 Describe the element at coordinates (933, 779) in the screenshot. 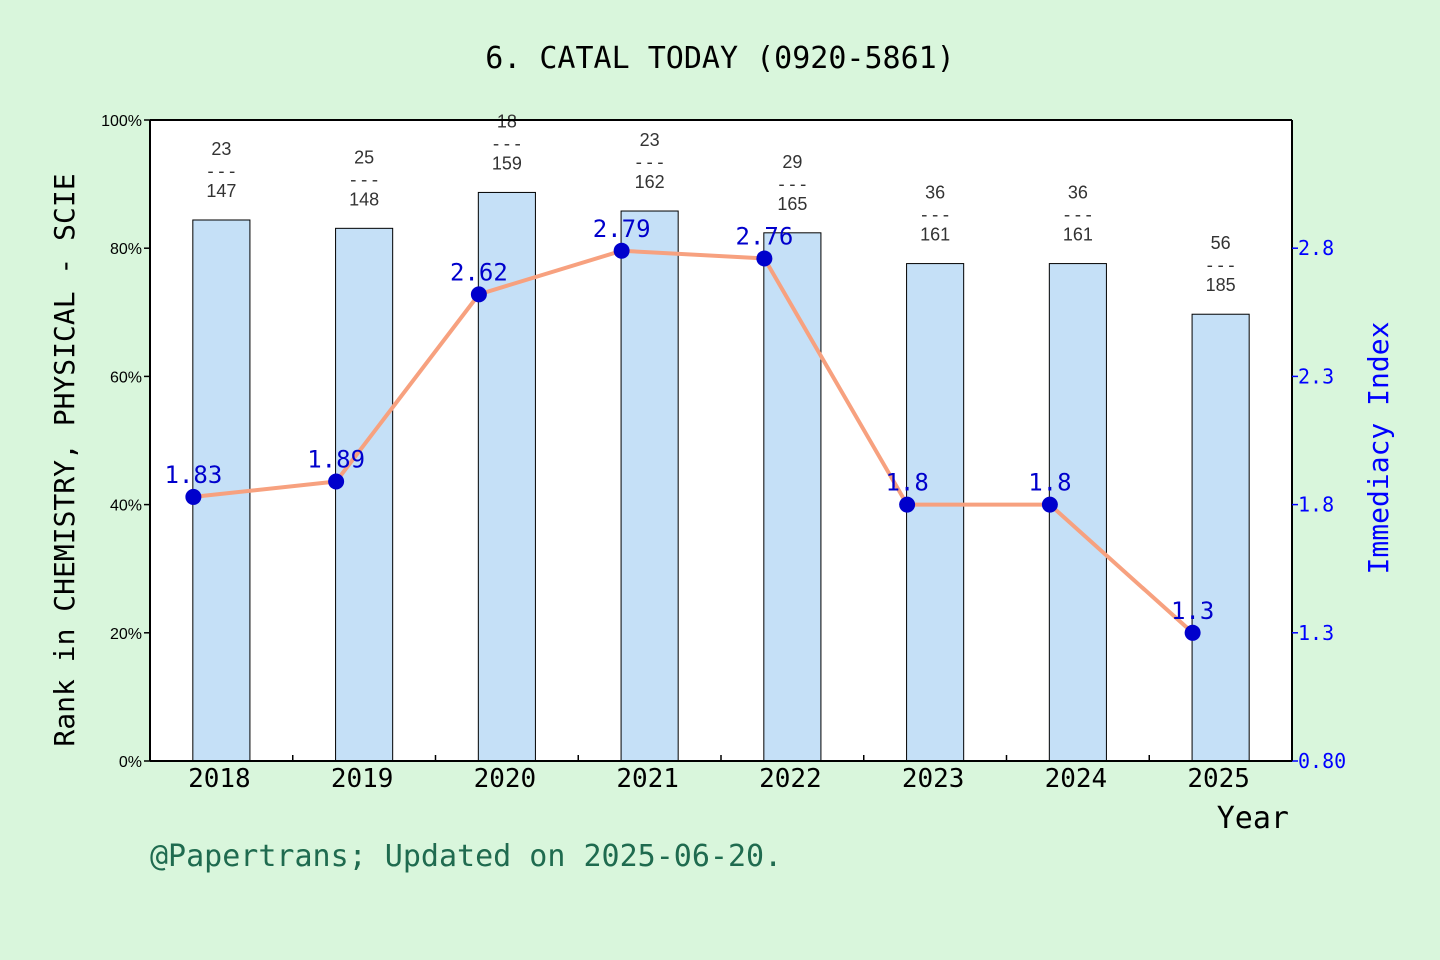

I see `x-tick-label-2023: 2023` at that location.